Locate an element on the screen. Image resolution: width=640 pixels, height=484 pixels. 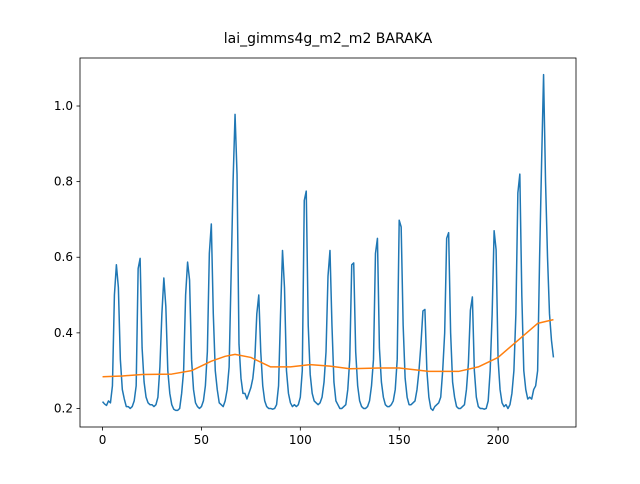
x-tick-label: 200 is located at coordinates (498, 440).